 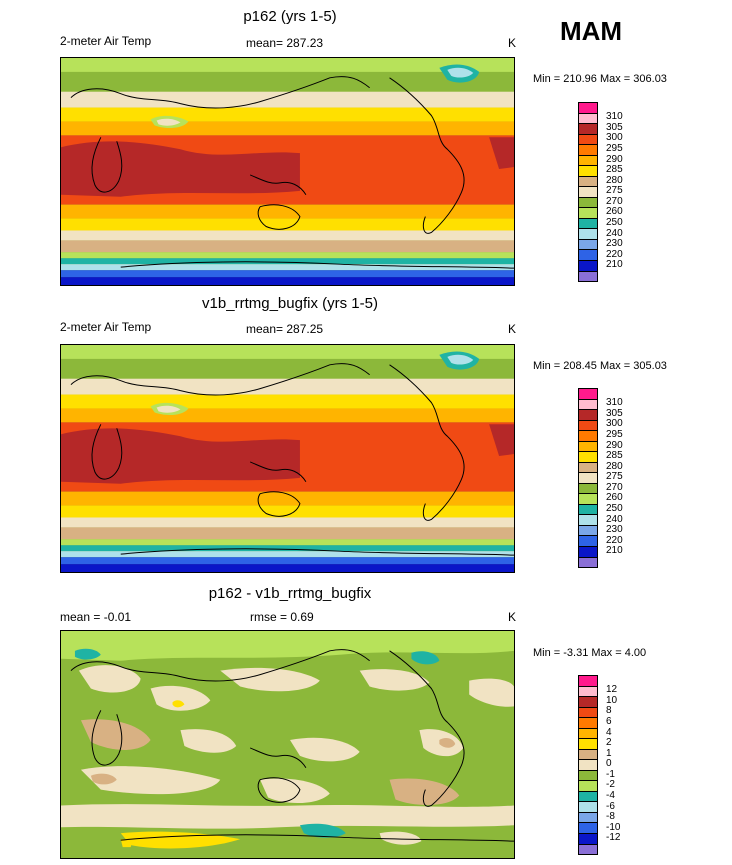 I want to click on season-label: MAM, so click(x=591, y=31).